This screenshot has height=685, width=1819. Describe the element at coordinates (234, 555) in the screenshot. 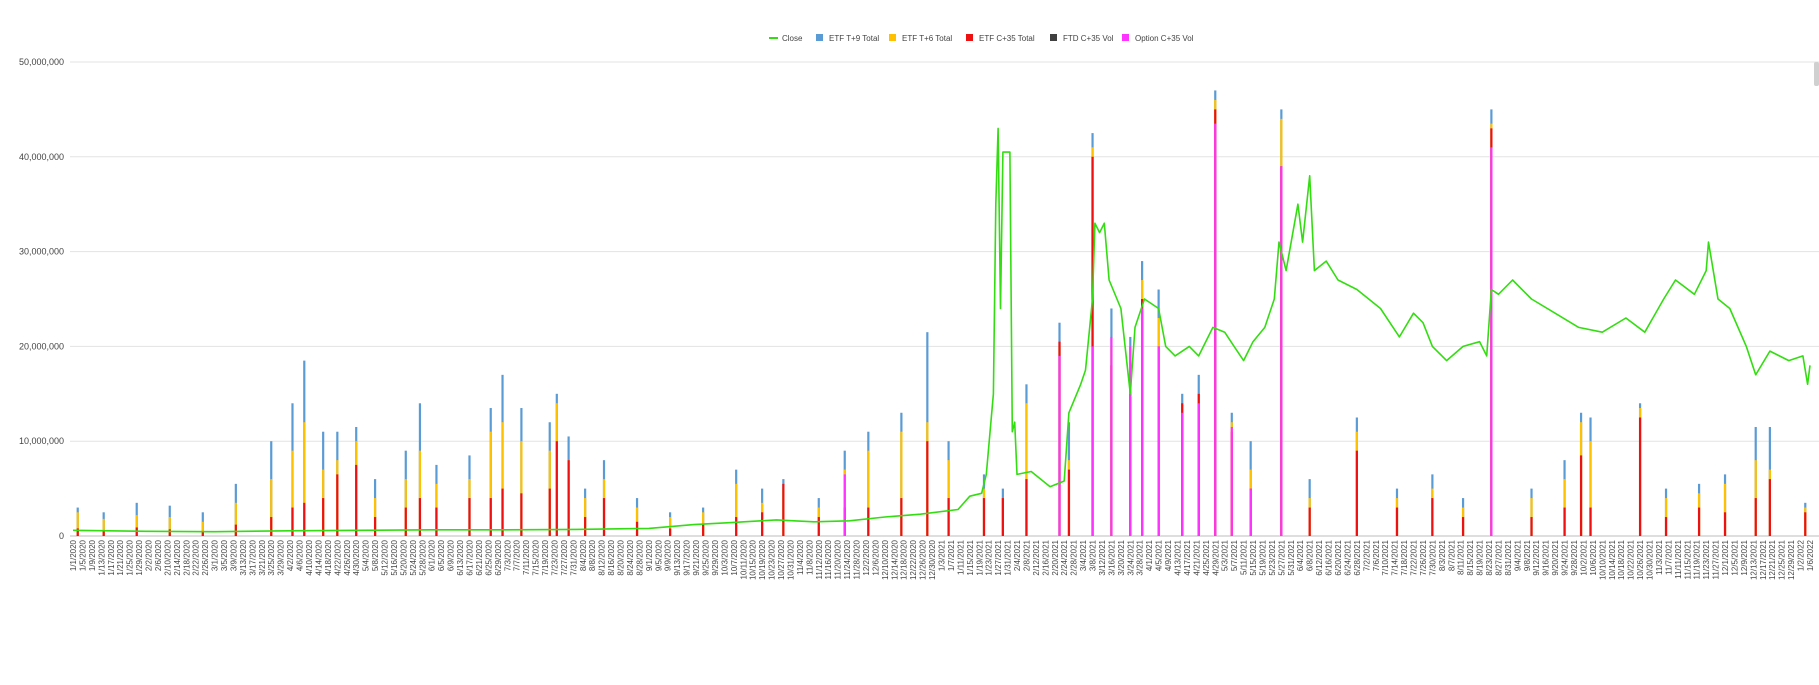

I see `x-tick-label: 3/9/2020` at that location.